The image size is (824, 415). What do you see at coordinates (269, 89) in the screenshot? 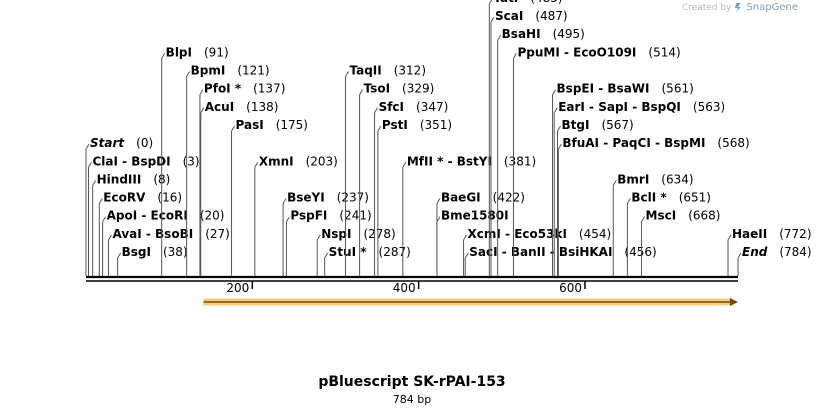
I see `enzyme-position: (137)` at bounding box center [269, 89].